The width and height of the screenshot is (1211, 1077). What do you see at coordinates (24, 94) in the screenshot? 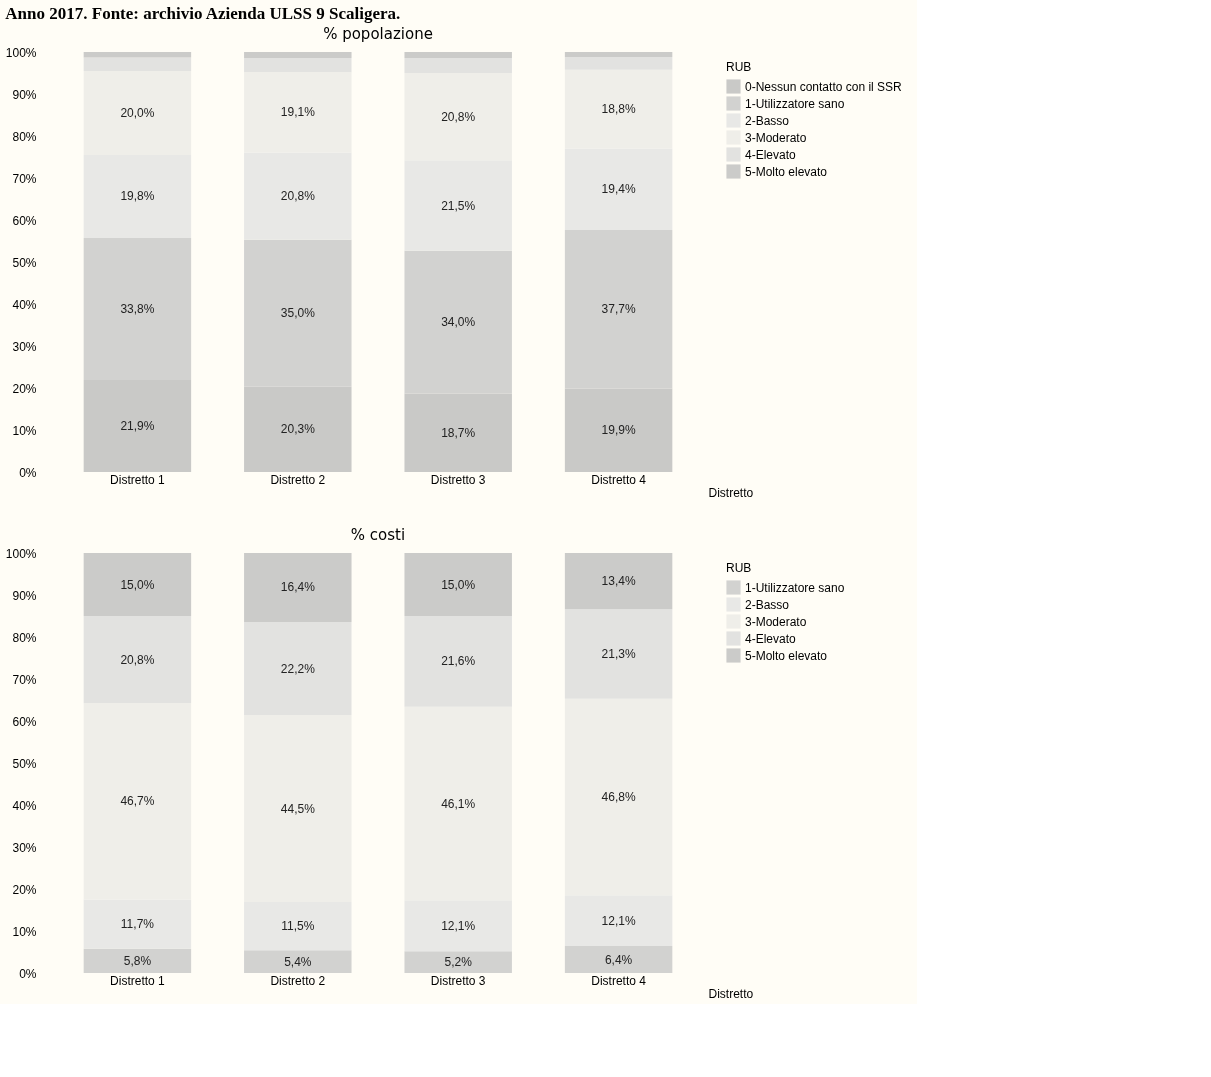
I see `y-tick-label: 90%` at bounding box center [24, 94].